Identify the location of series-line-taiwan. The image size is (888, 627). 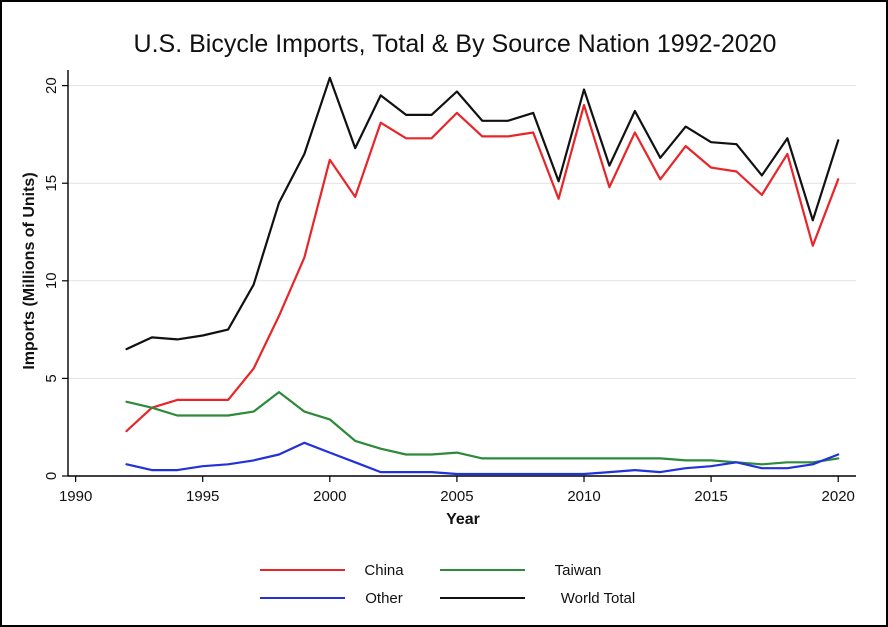
(482, 428).